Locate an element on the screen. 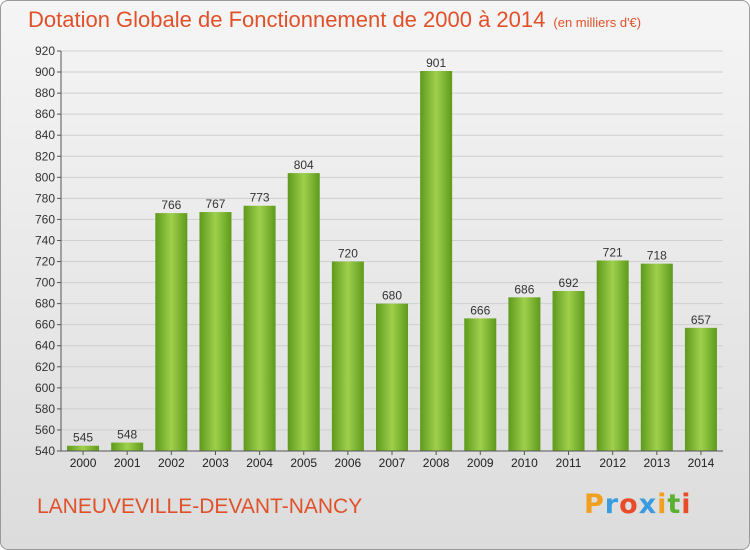  chart-unit: (en milliers d'€) is located at coordinates (597, 22).